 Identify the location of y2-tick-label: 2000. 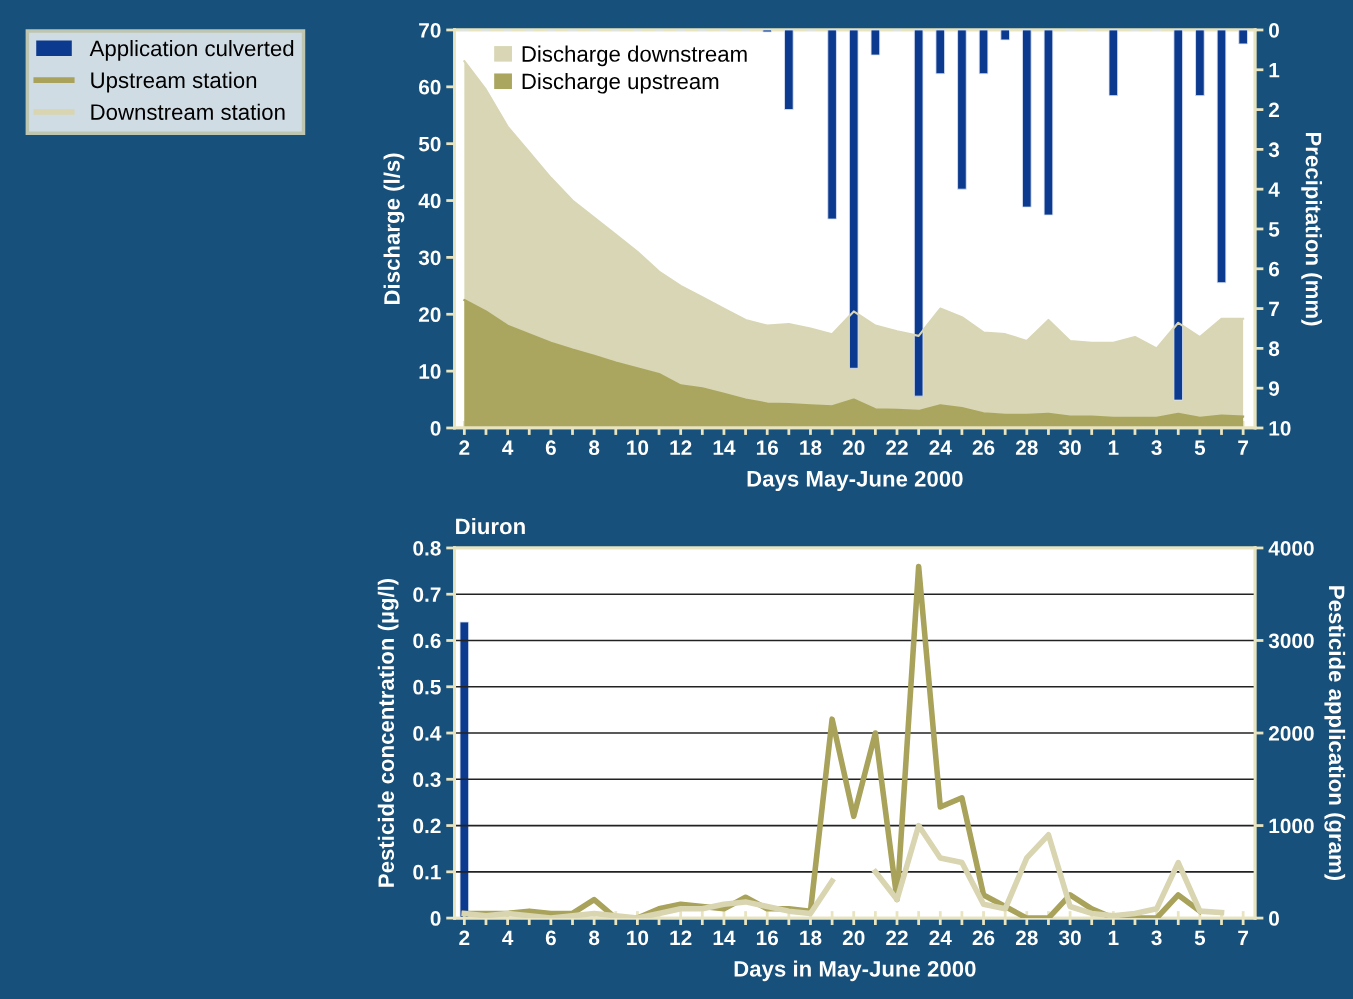
(1291, 733).